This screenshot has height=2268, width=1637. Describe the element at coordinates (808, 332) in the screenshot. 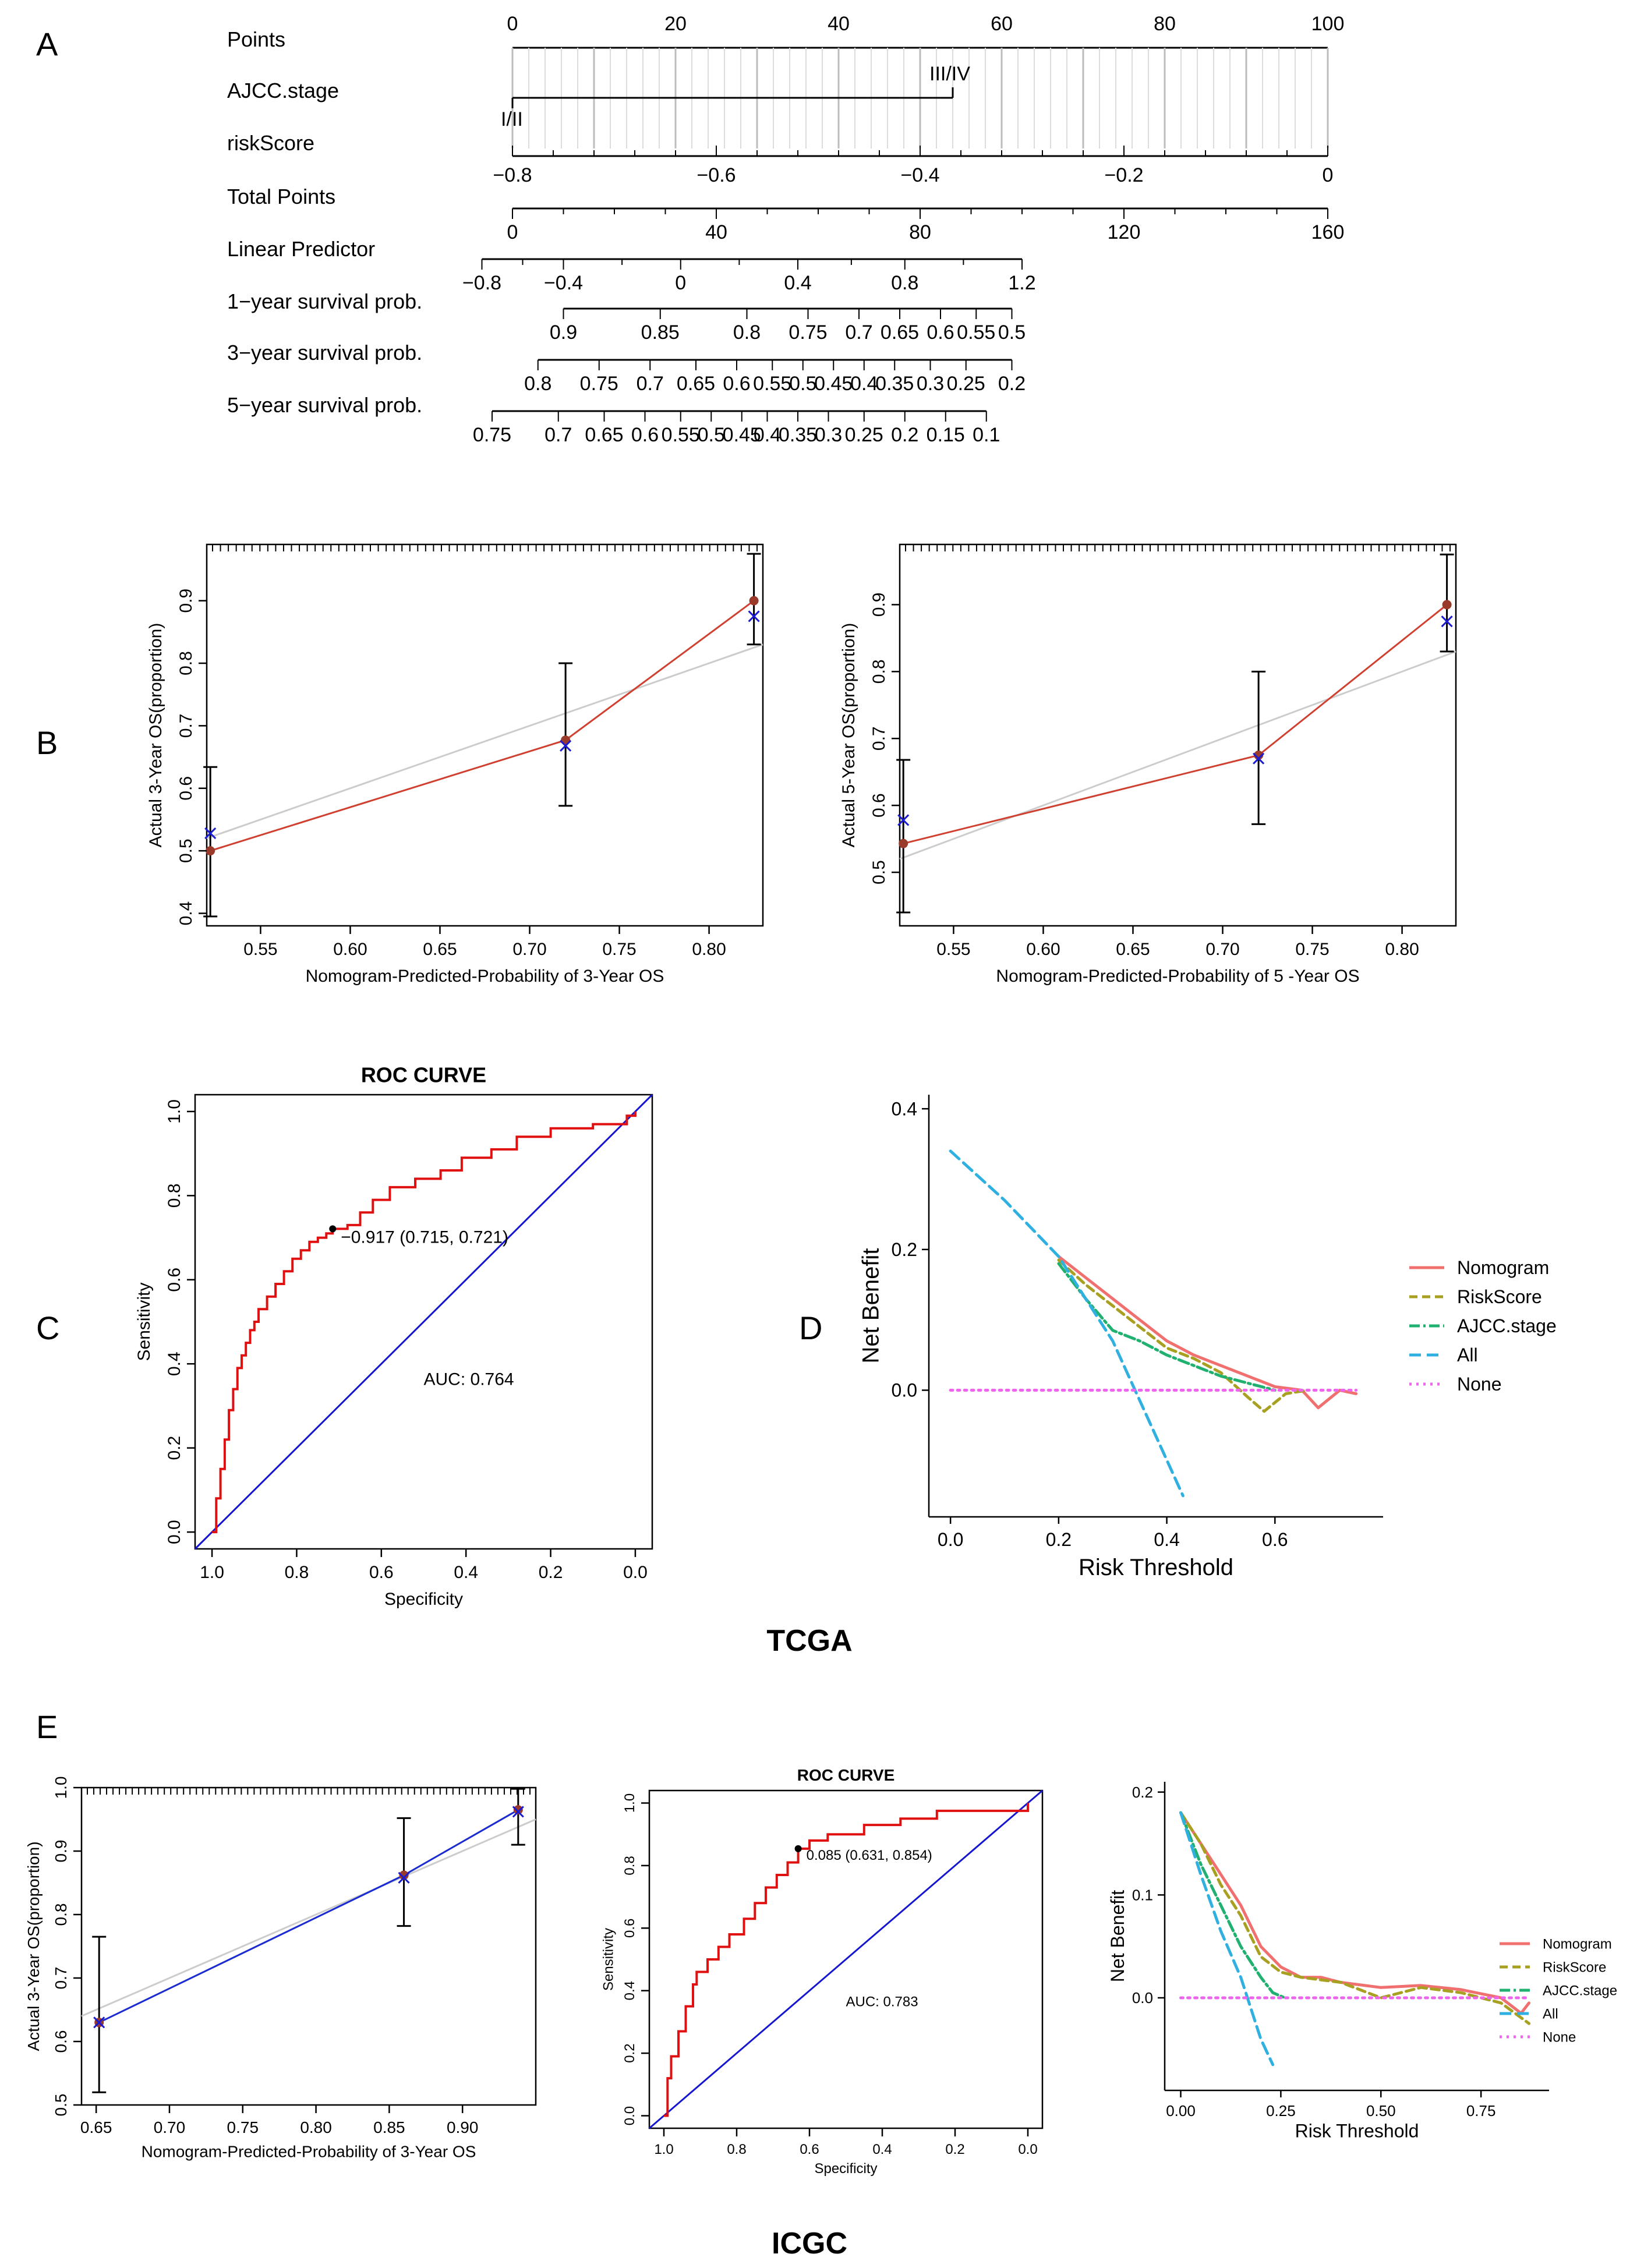

I see `y1-tick-label: 0.75` at that location.